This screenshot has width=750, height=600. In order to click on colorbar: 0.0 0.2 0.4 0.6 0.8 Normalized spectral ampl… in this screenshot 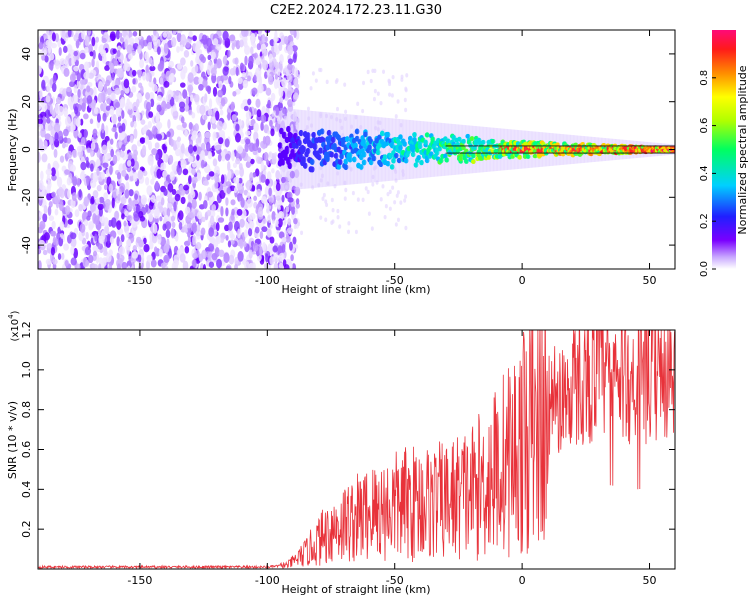, I will do `click(724, 153)`.